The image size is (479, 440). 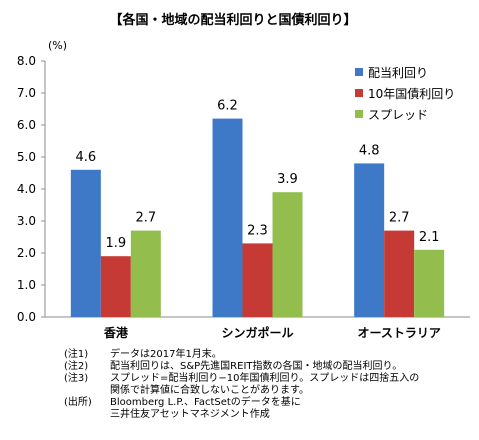 I want to click on footnote-text: 関係で計算値に合致しないことがあります。, so click(x=209, y=390).